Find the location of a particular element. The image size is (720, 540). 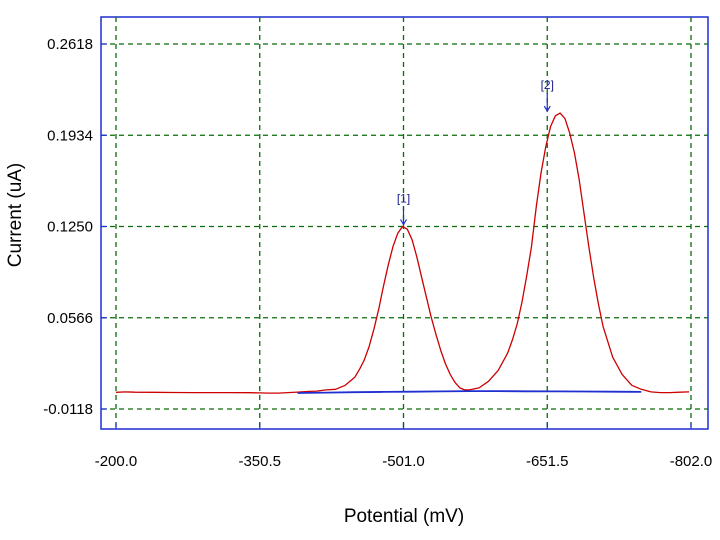

y-axis-title: Current (uA) is located at coordinates (15, 215).